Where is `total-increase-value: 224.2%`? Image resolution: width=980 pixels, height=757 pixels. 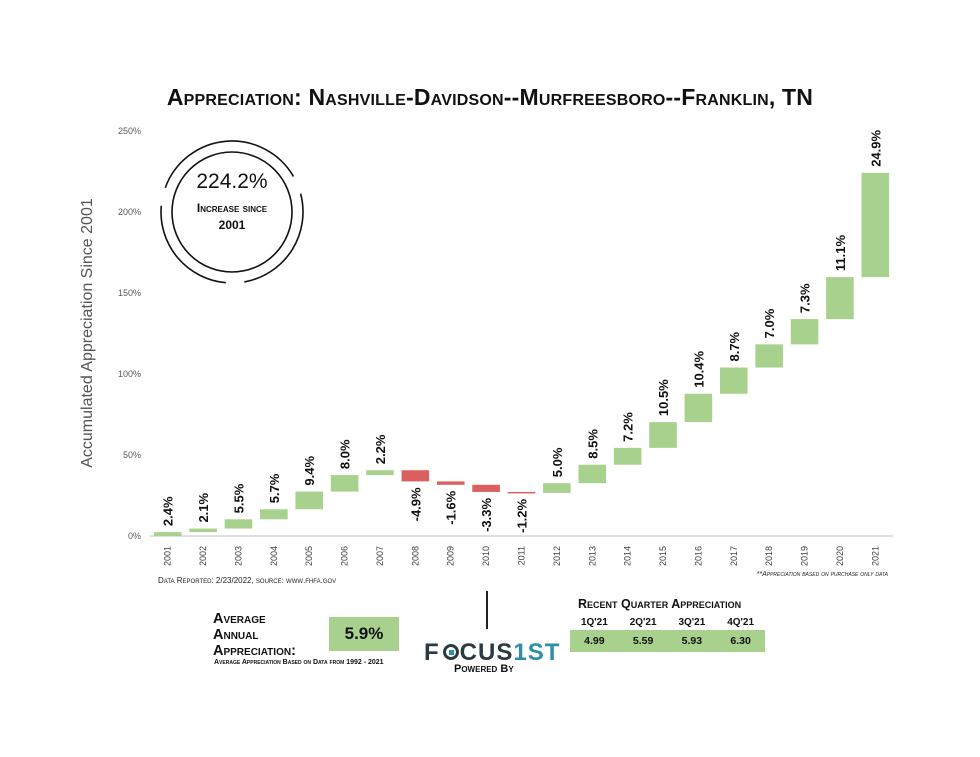 total-increase-value: 224.2% is located at coordinates (232, 181).